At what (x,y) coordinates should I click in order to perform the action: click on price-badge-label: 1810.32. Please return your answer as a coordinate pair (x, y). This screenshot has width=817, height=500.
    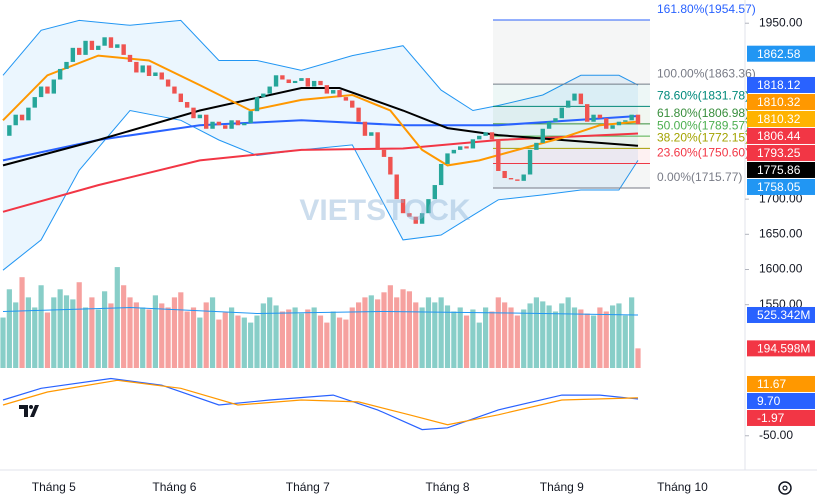
    Looking at the image, I should click on (779, 119).